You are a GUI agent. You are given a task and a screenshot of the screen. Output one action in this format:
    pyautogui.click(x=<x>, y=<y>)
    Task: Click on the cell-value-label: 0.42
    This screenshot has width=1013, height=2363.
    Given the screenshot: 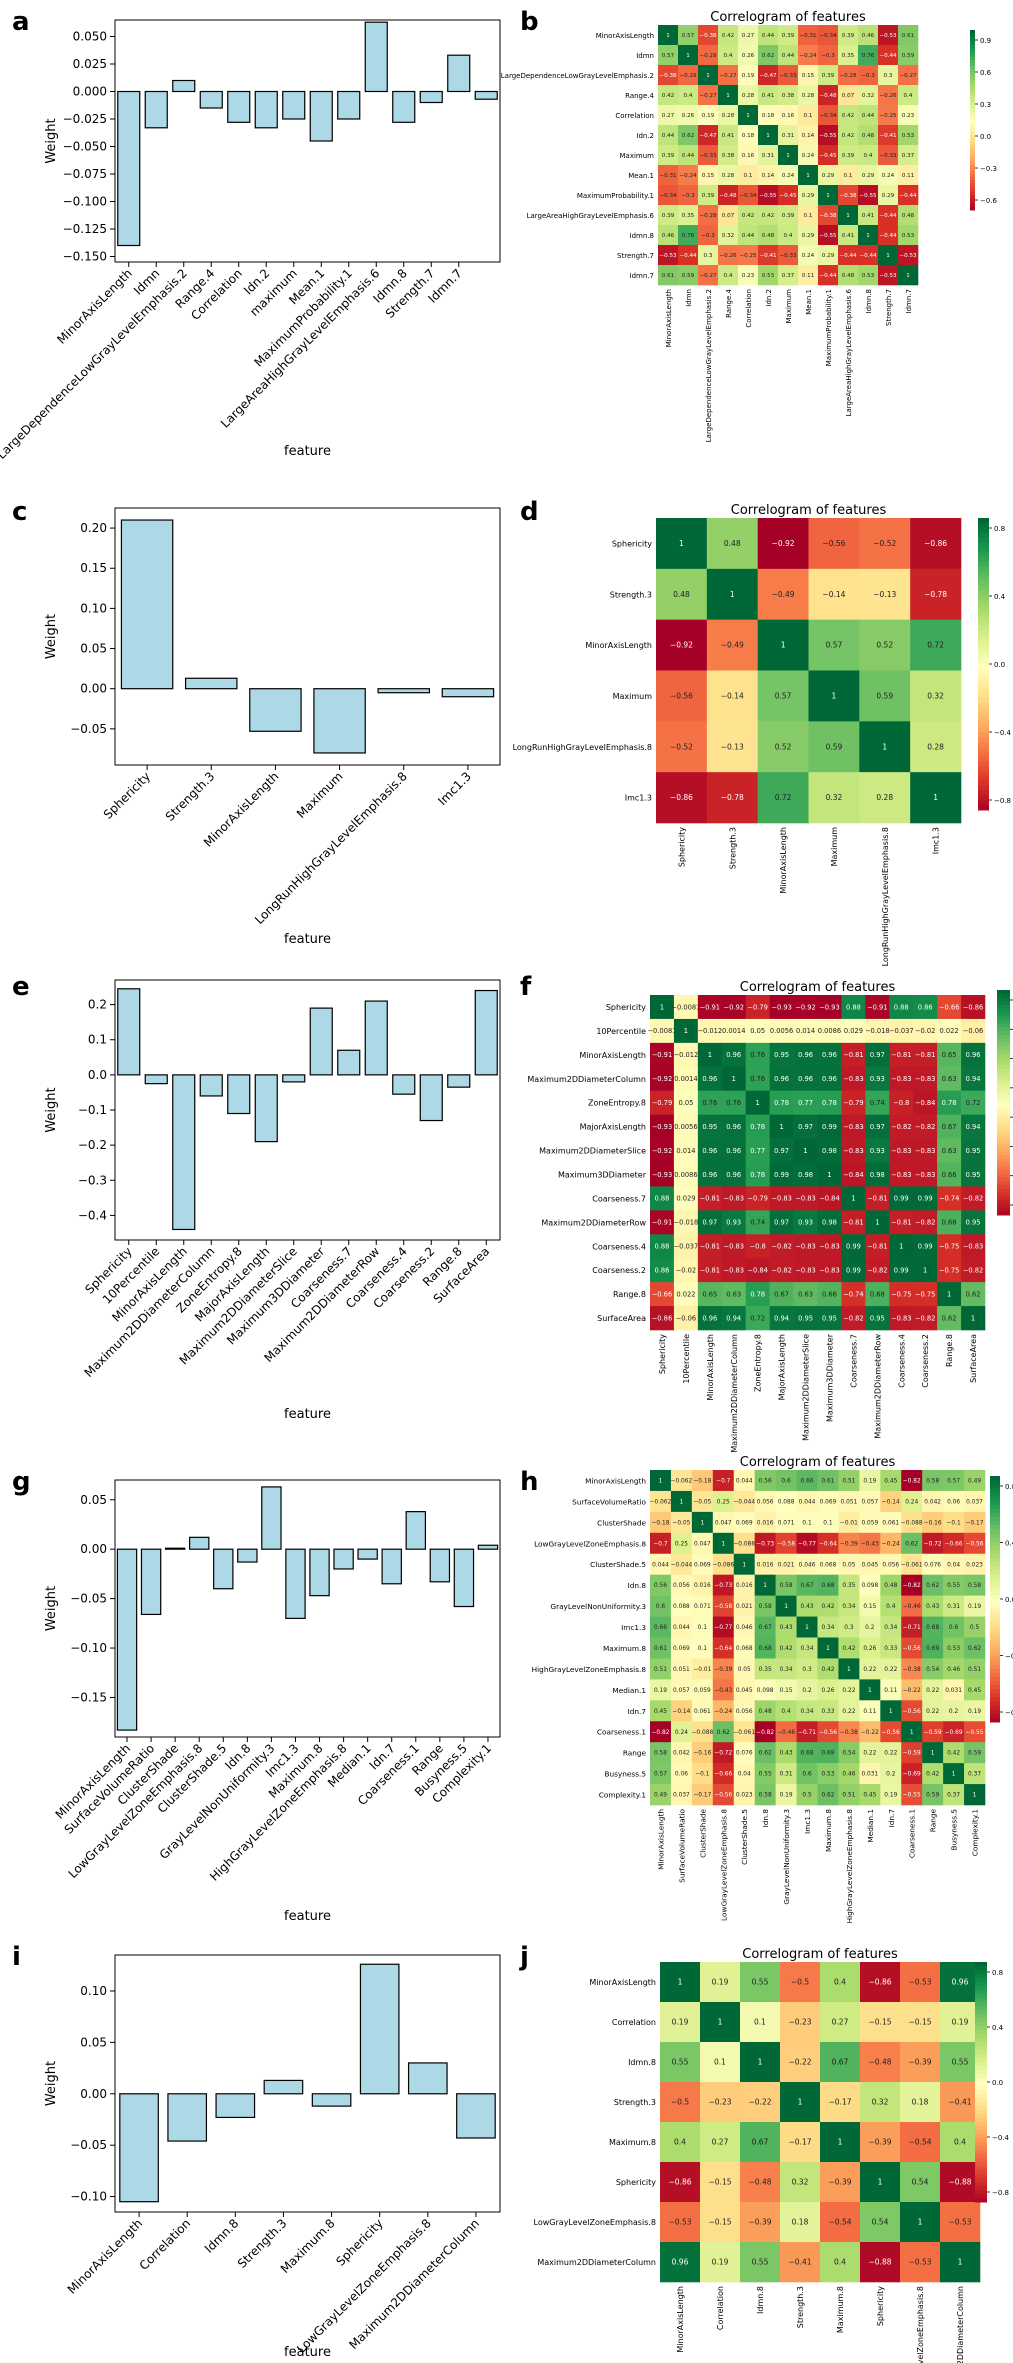 What is the action you would take?
    pyautogui.click(x=848, y=136)
    